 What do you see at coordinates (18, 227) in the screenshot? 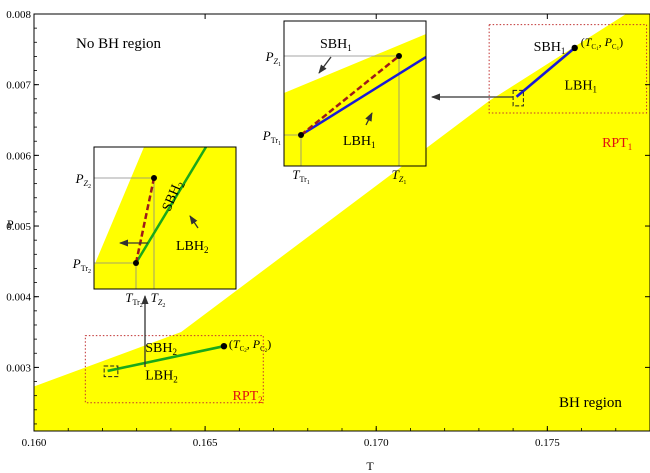
I see `y-tick-label: 0.005` at bounding box center [18, 227].